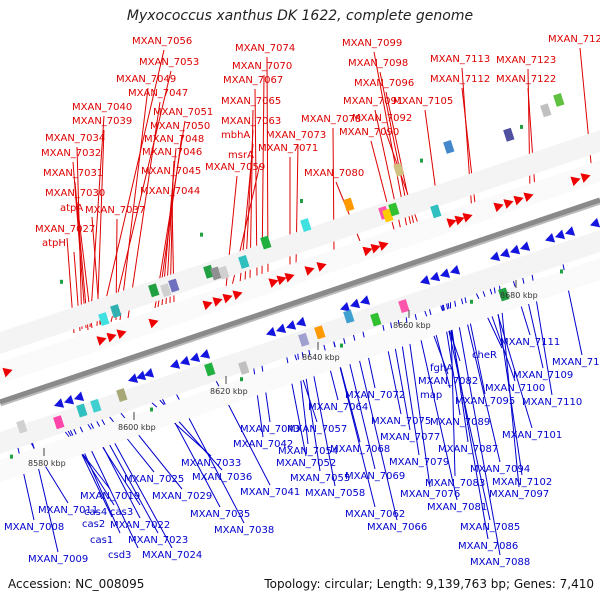 The width and height of the screenshot is (600, 600). I want to click on axis-tick-label: 8640 kbp, so click(321, 357).